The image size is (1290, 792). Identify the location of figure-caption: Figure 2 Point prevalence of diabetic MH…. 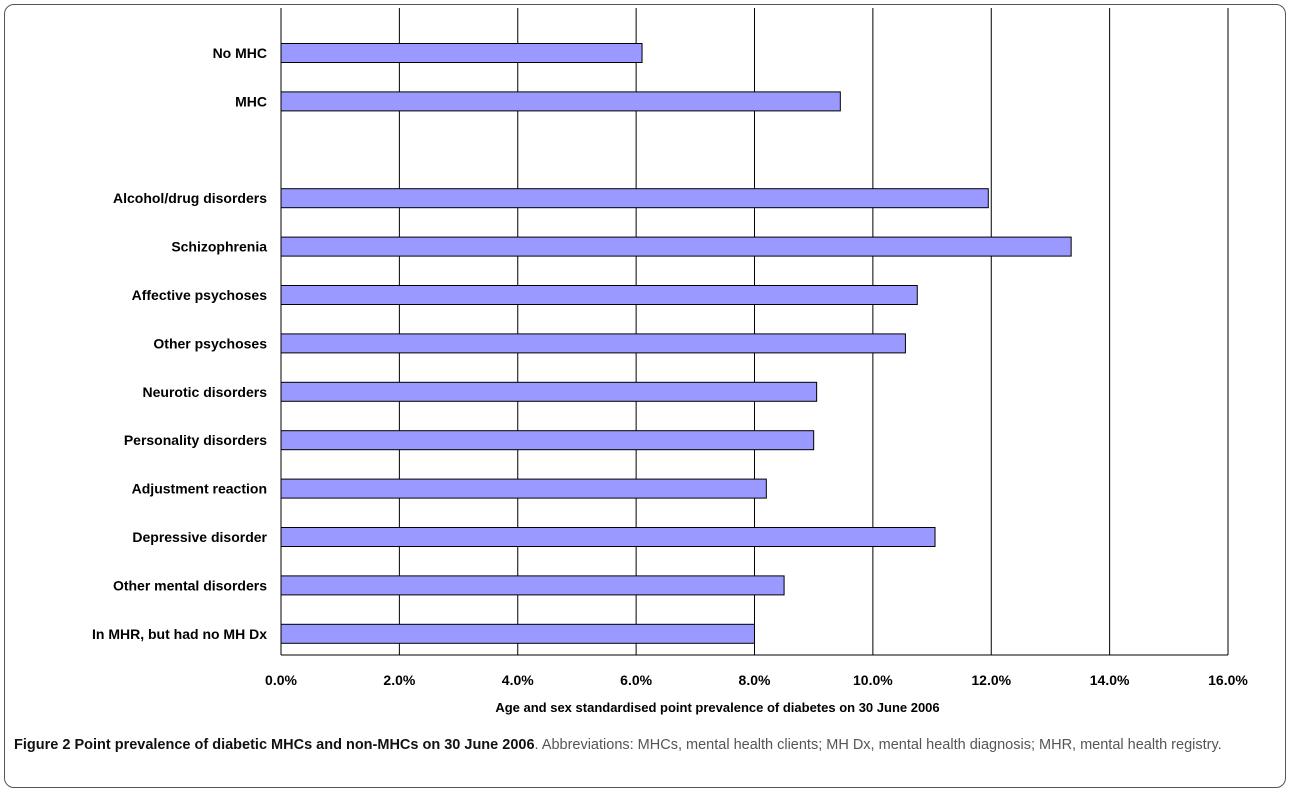
(645, 745).